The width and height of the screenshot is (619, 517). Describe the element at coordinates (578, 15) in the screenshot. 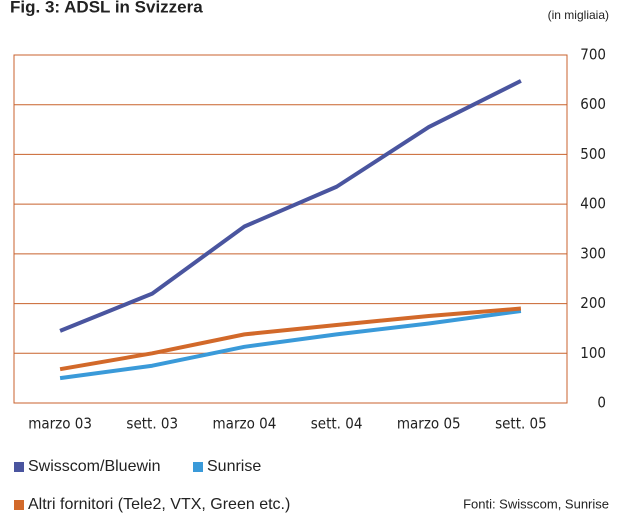

I see `chart-subtitle: (in migliaia)` at that location.